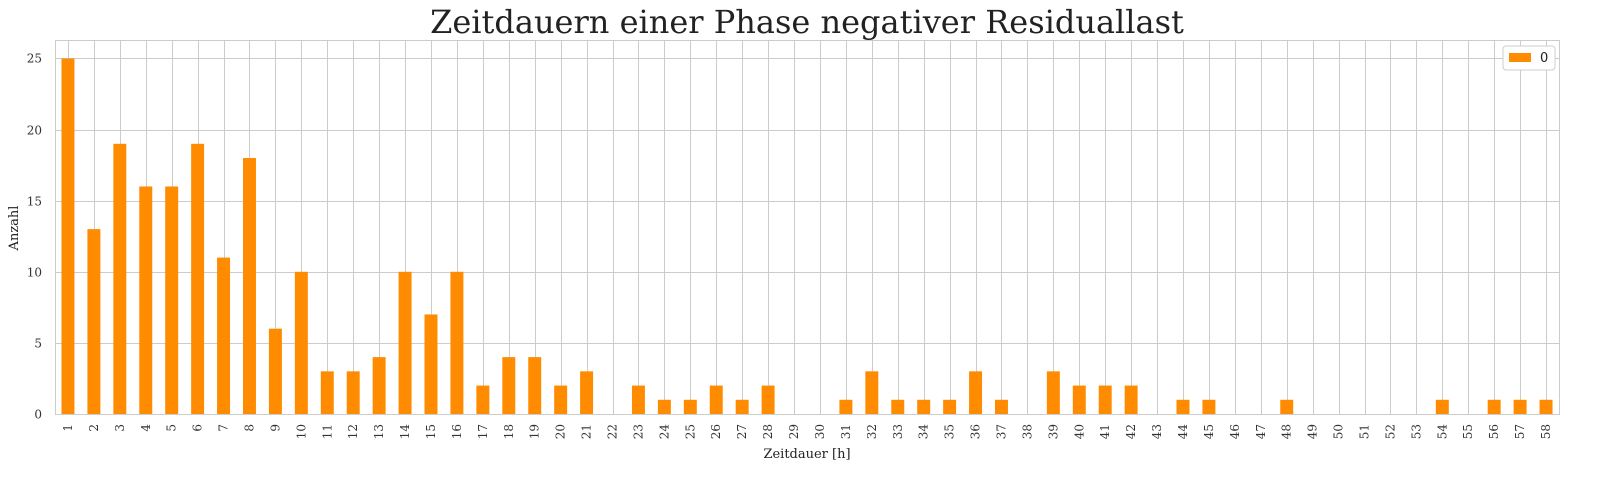  What do you see at coordinates (1235, 431) in the screenshot?
I see `x-tick-label: 46` at bounding box center [1235, 431].